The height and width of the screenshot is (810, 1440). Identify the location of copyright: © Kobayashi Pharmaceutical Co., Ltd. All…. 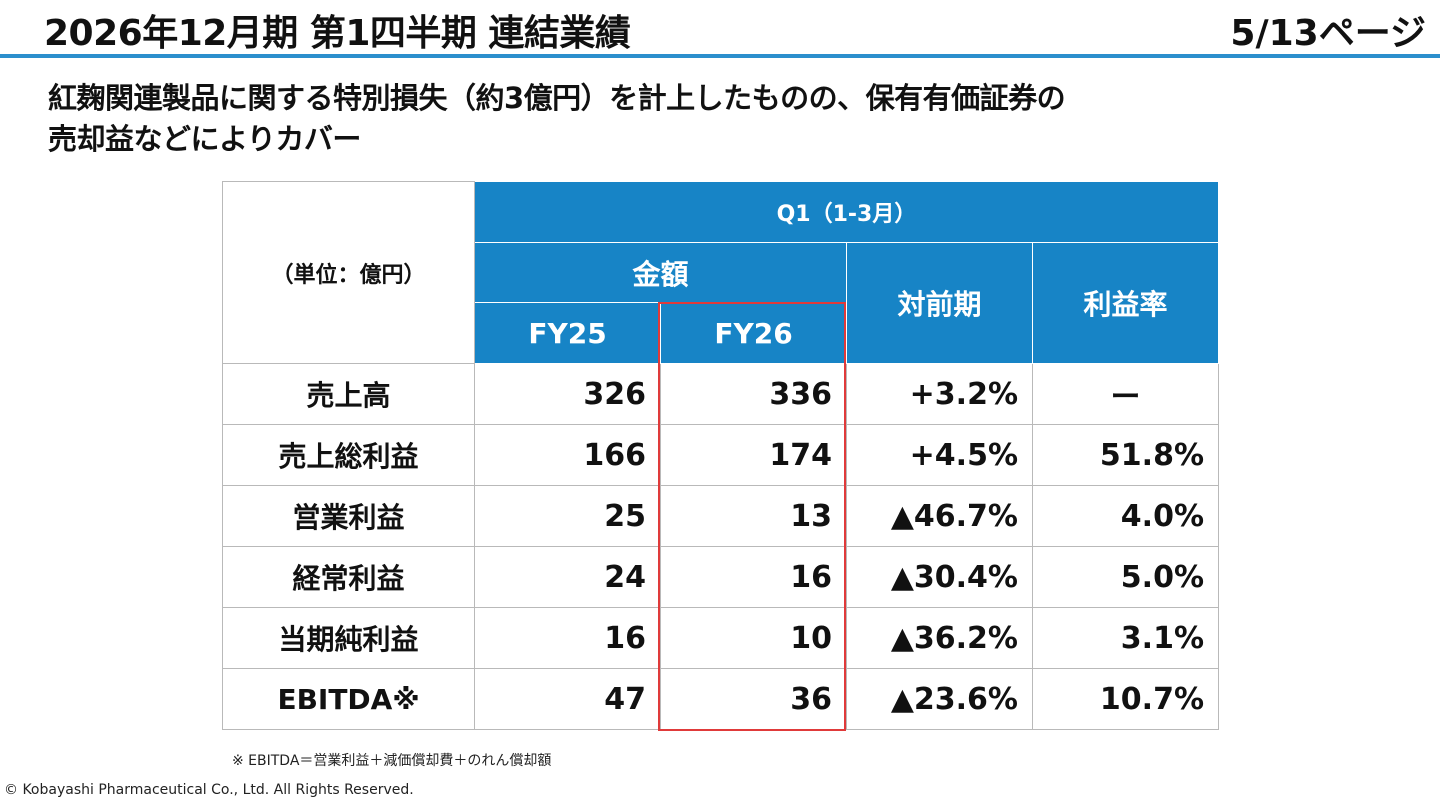
(209, 790).